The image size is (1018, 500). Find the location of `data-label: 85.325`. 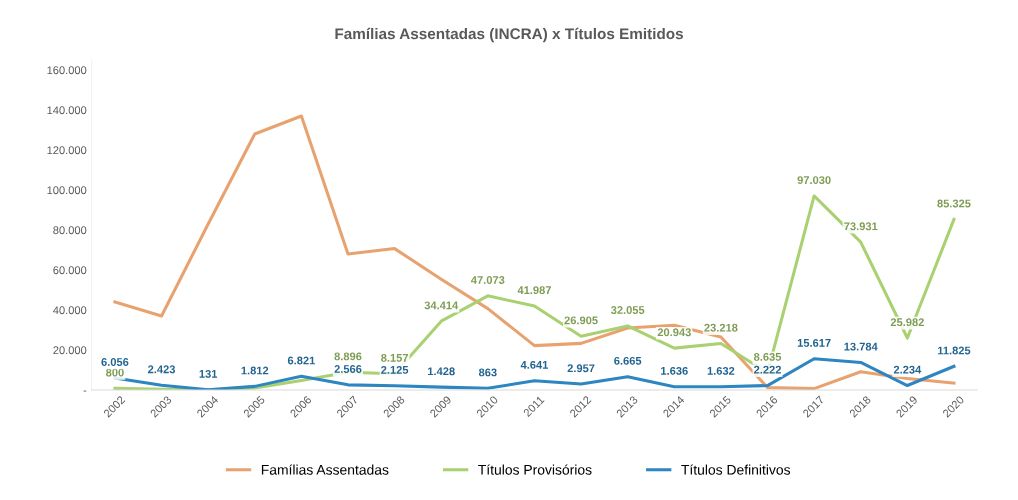

data-label: 85.325 is located at coordinates (954, 203).